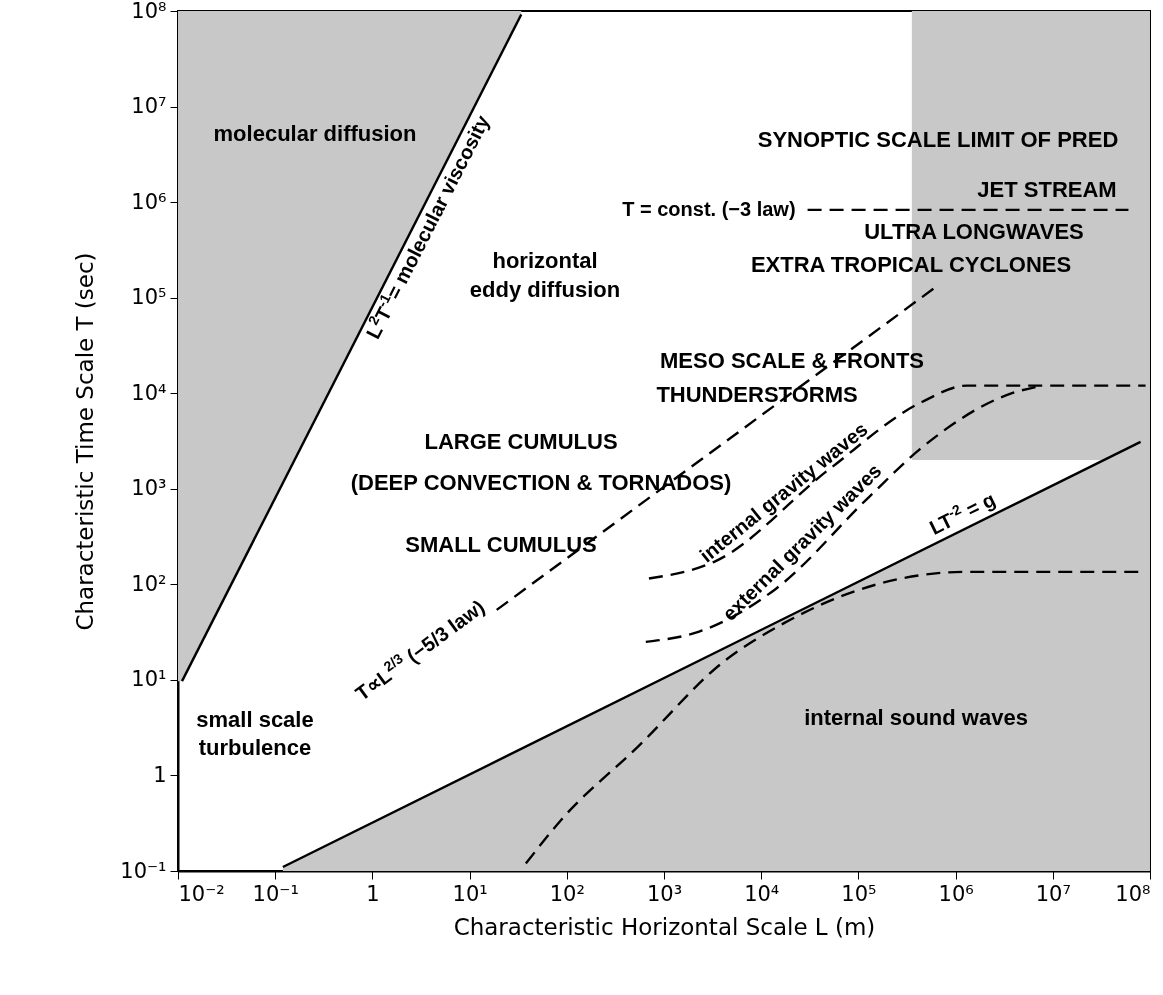 The width and height of the screenshot is (1163, 995). What do you see at coordinates (470, 893) in the screenshot?
I see `x-tick-label: 10¹` at bounding box center [470, 893].